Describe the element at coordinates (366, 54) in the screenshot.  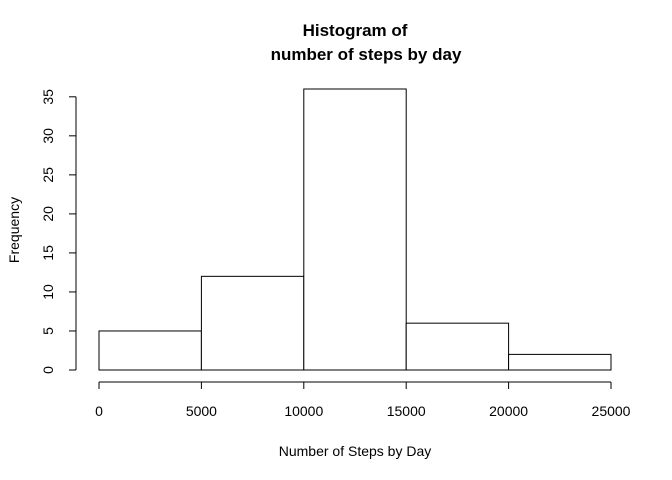
I see `chart-title-line-2: number of steps by day` at that location.